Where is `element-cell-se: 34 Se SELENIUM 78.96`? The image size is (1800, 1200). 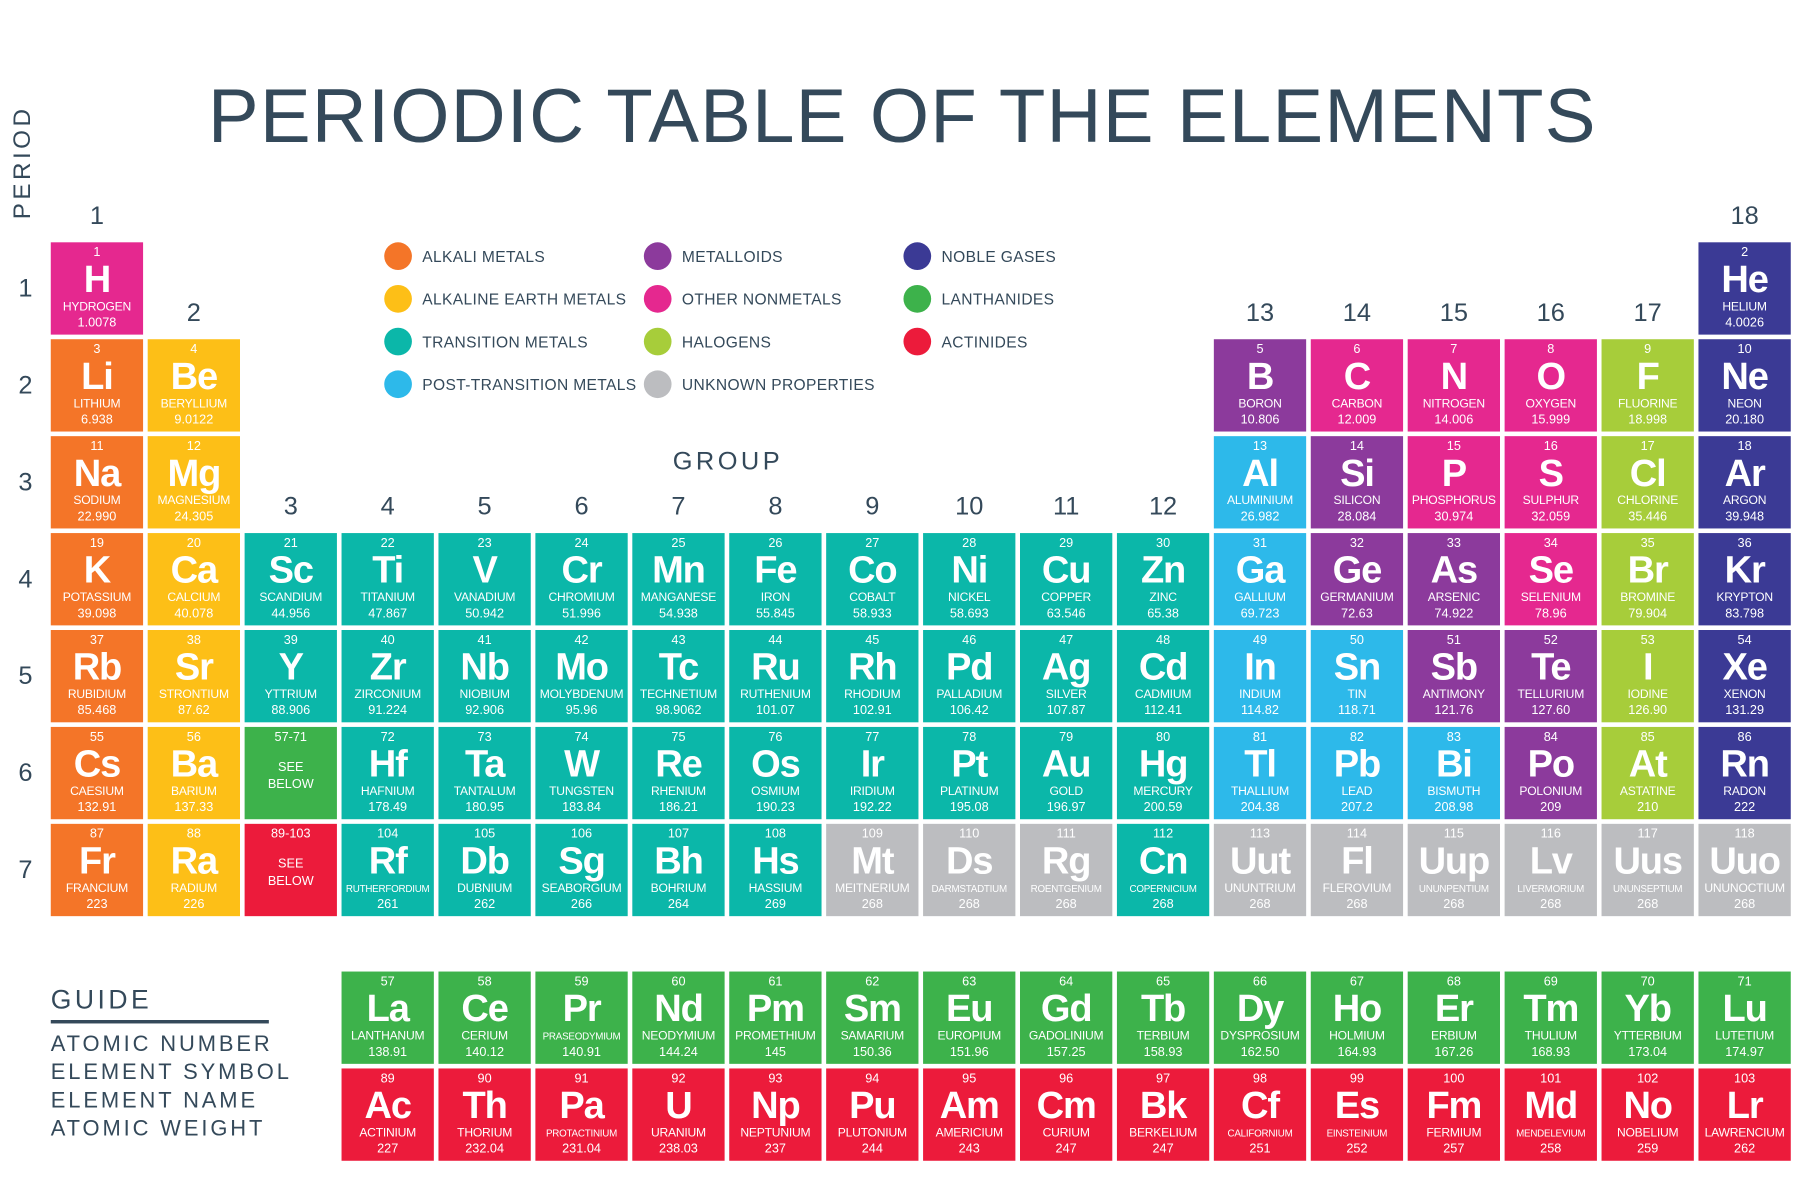 element-cell-se: 34 Se SELENIUM 78.96 is located at coordinates (1550, 579).